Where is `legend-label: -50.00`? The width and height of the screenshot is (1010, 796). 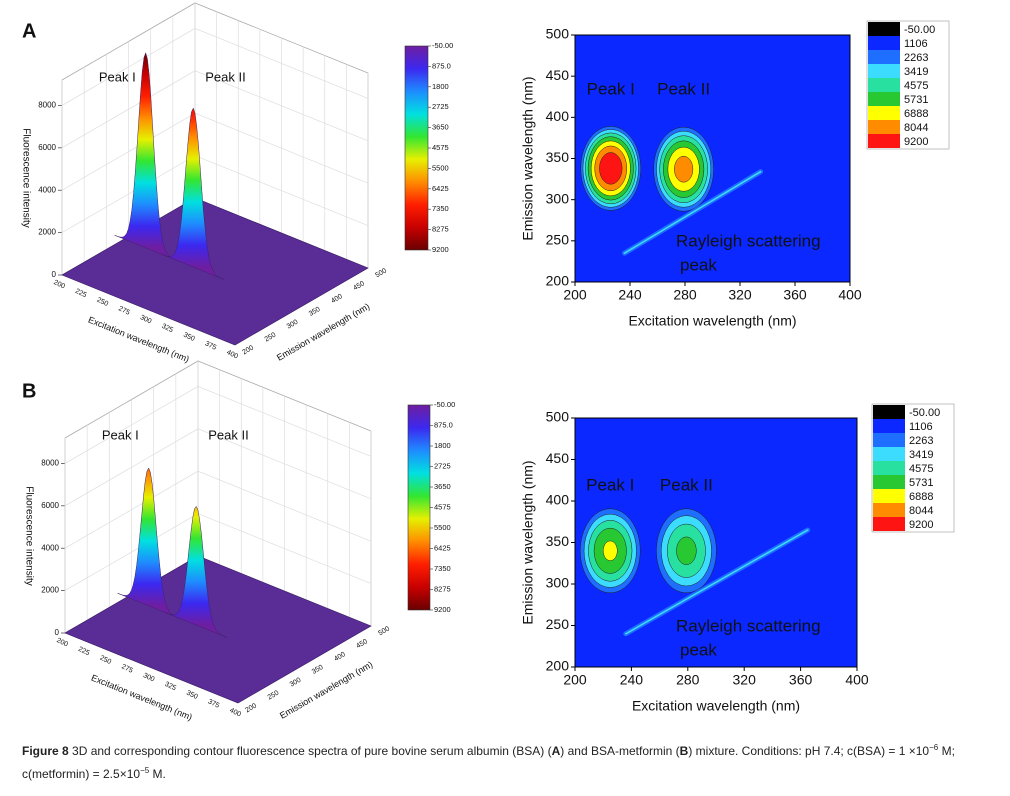 legend-label: -50.00 is located at coordinates (924, 413).